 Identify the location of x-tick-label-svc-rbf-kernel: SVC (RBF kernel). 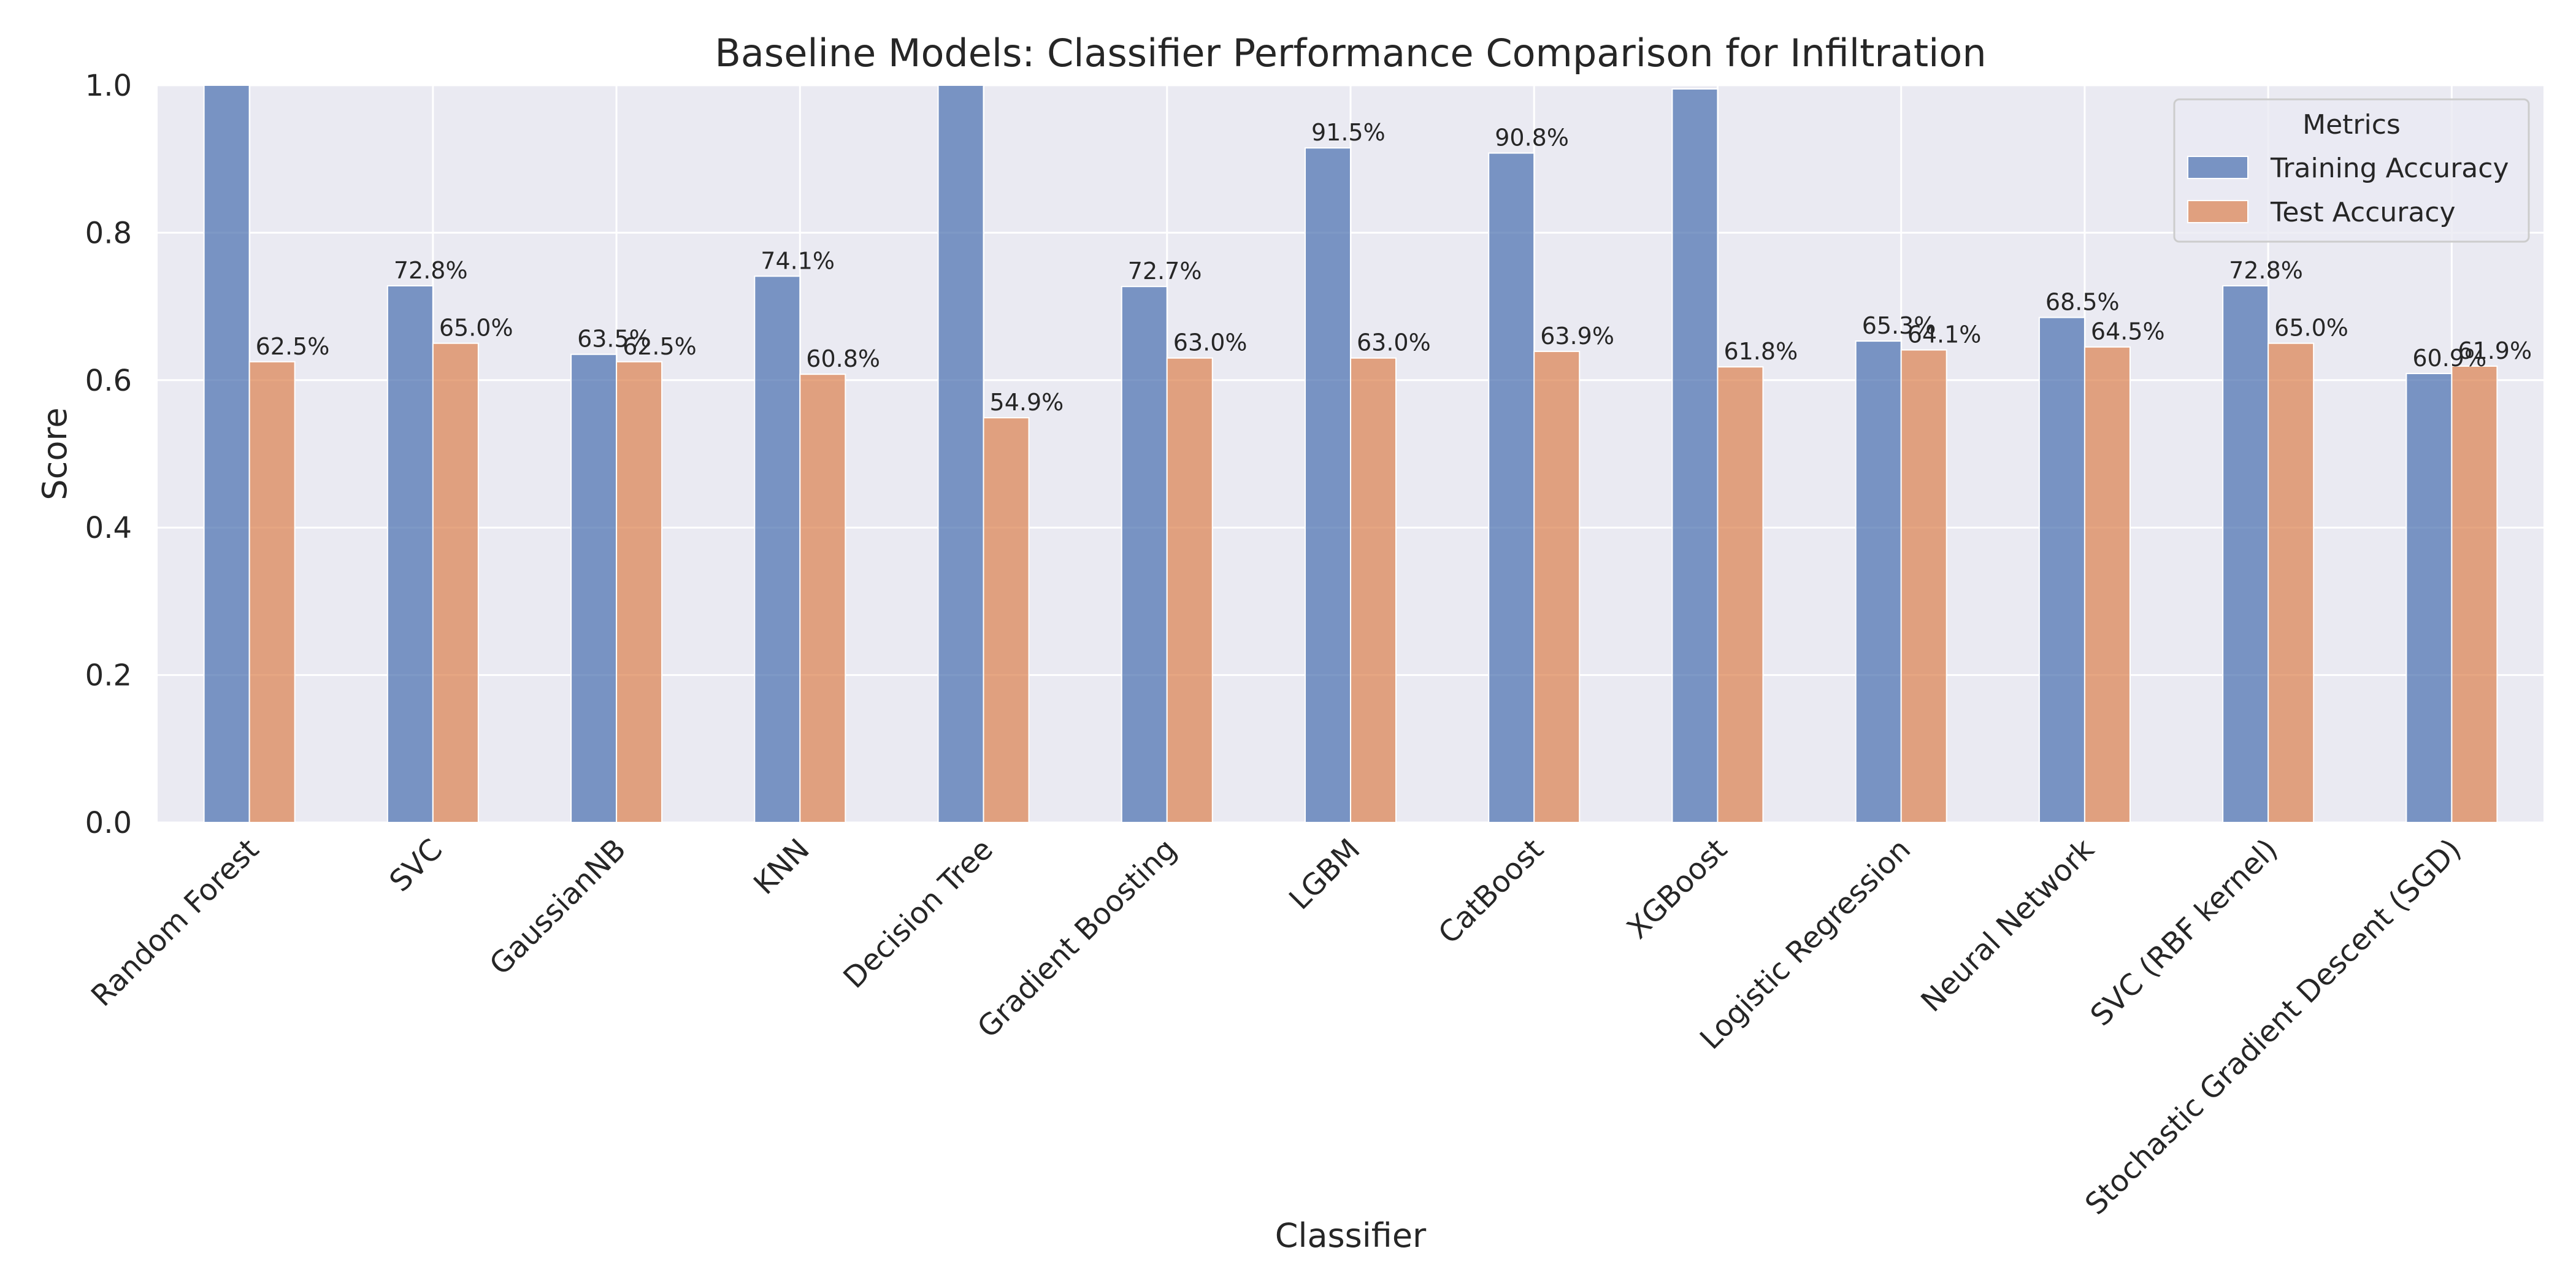
(2184, 932).